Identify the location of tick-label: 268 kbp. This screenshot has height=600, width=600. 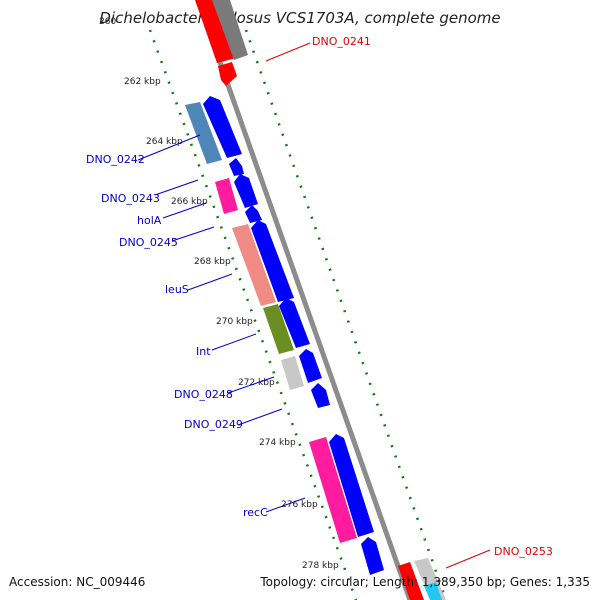
(212, 262).